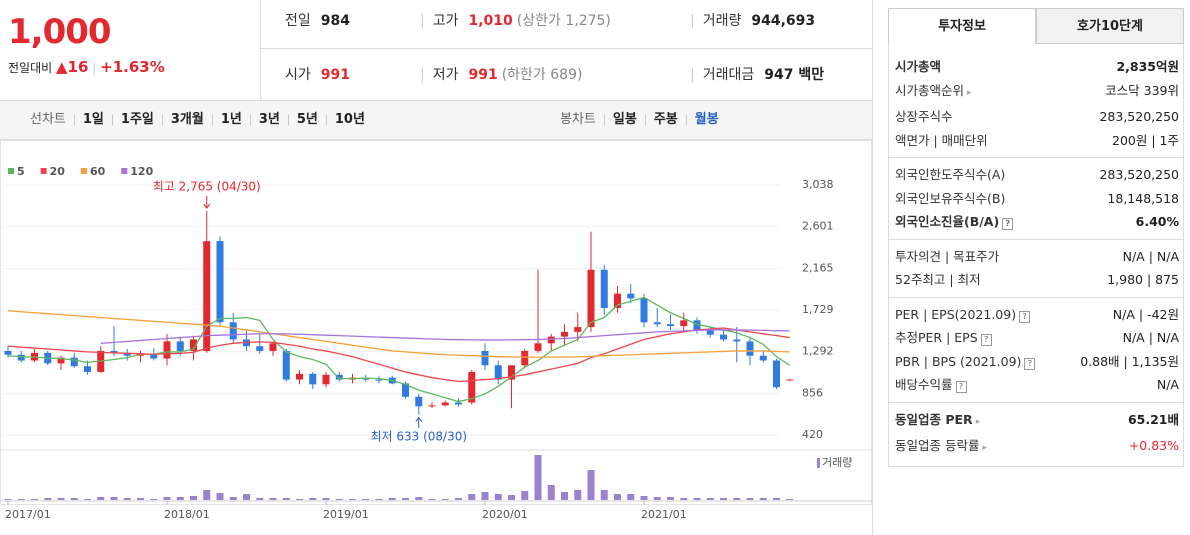  What do you see at coordinates (1036, 435) in the screenshot?
I see `invest-group: 동일업종 PER ▸ 65.21배 동일업종 등락률 ▸ +0.83%` at bounding box center [1036, 435].